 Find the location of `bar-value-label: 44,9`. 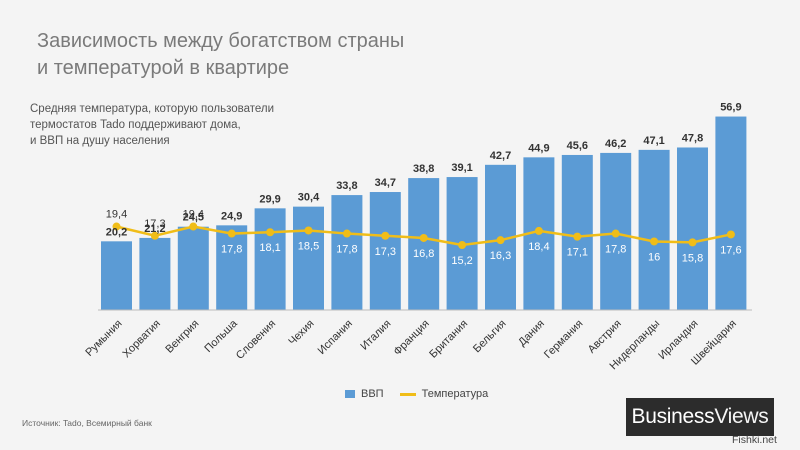

bar-value-label: 44,9 is located at coordinates (538, 148).